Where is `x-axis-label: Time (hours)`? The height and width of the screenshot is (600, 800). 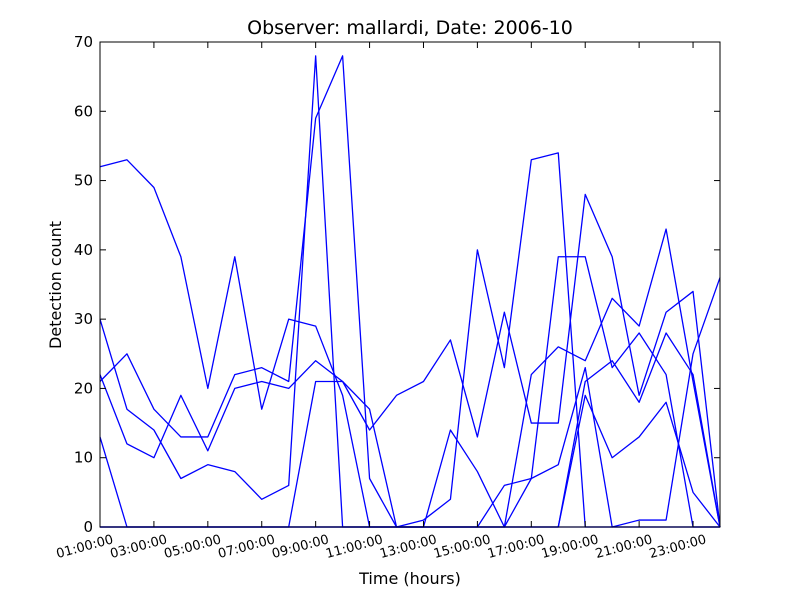
x-axis-label: Time (hours) is located at coordinates (409, 578).